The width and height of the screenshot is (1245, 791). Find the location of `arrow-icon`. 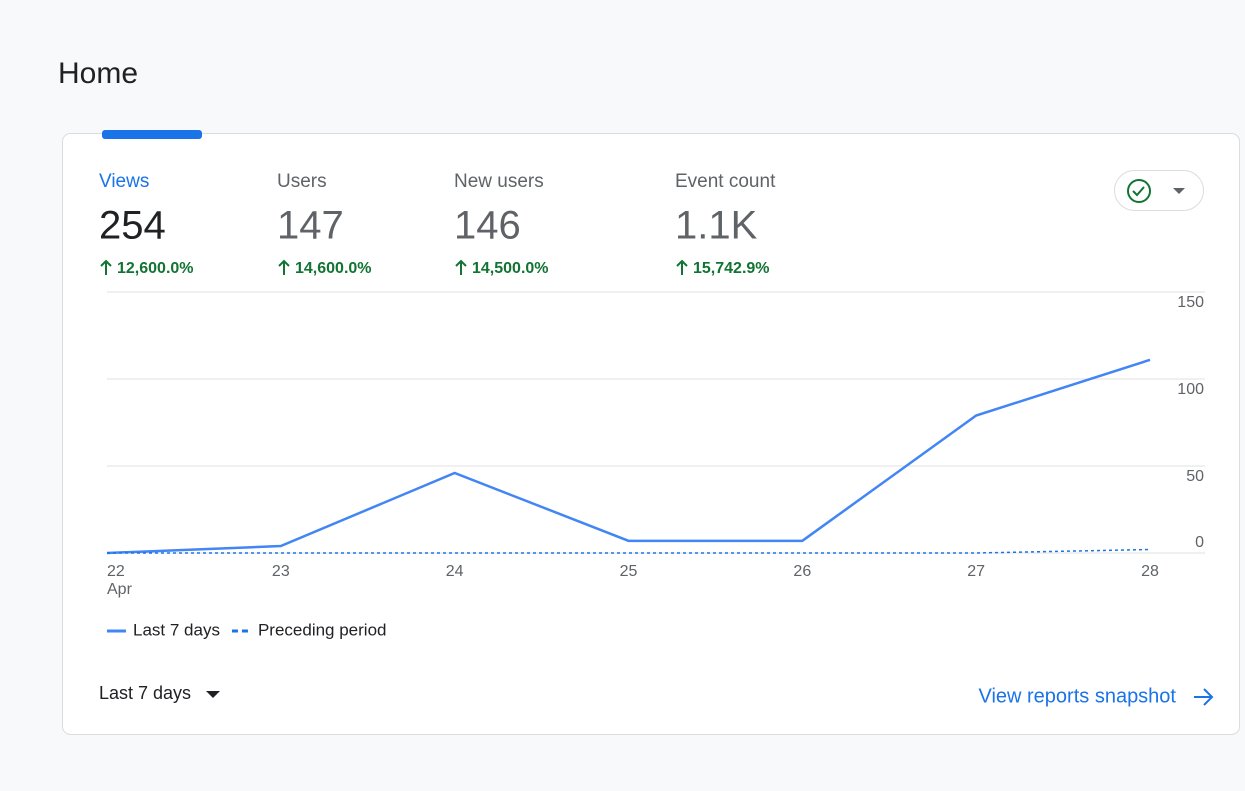

arrow-icon is located at coordinates (1204, 697).